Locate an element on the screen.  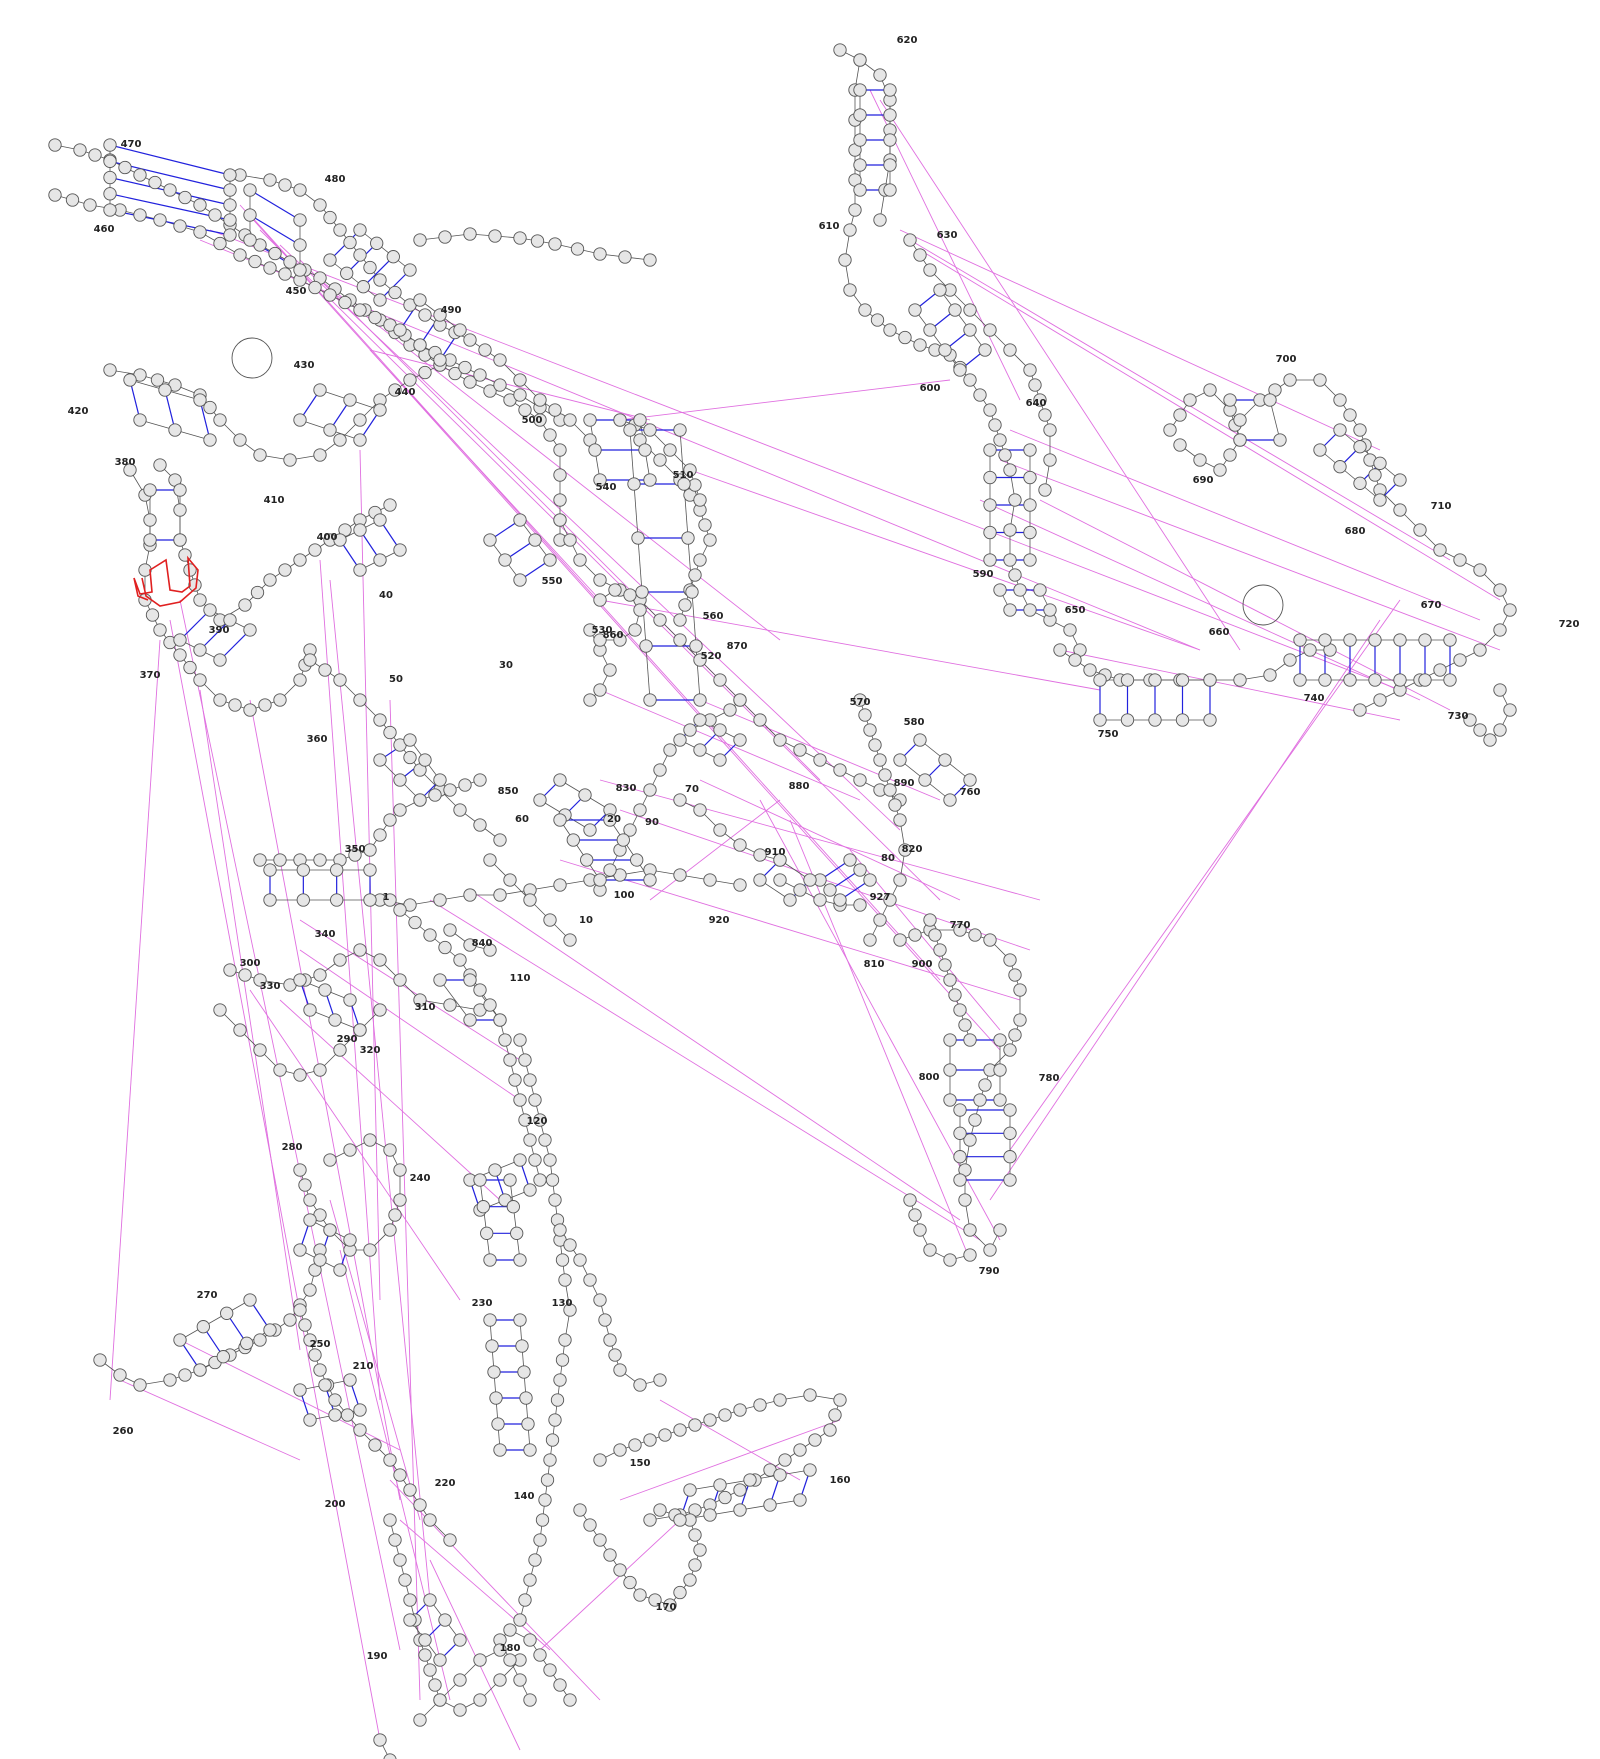
position-label: 40 is located at coordinates (386, 595).